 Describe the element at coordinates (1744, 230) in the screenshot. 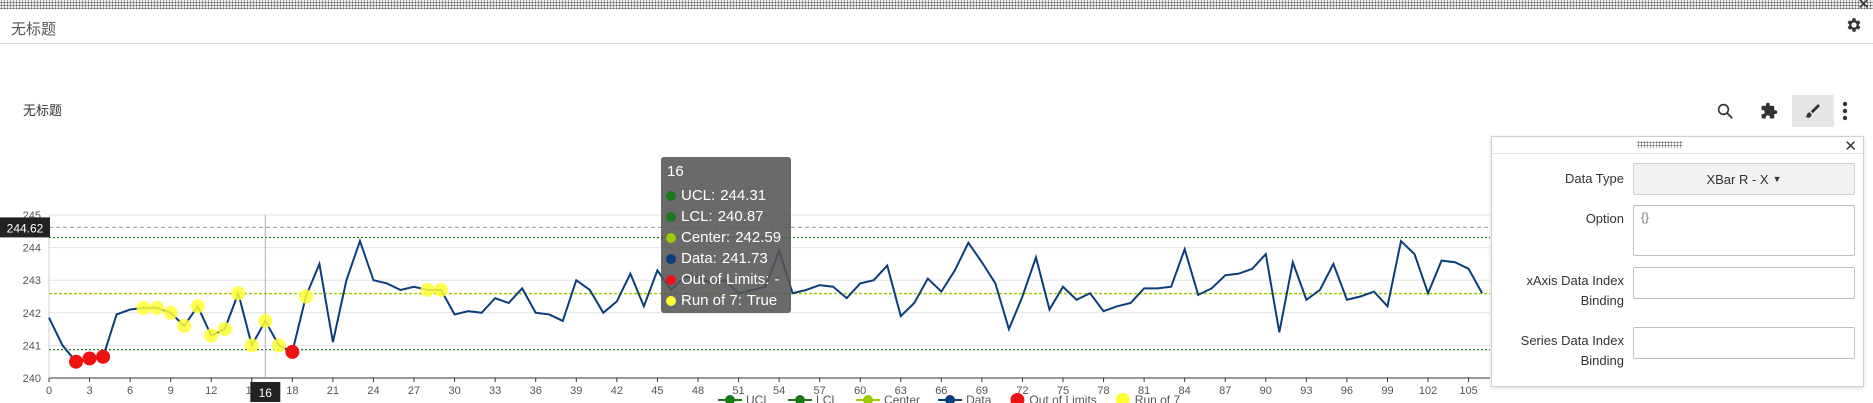

I see `option-textarea: {}` at that location.